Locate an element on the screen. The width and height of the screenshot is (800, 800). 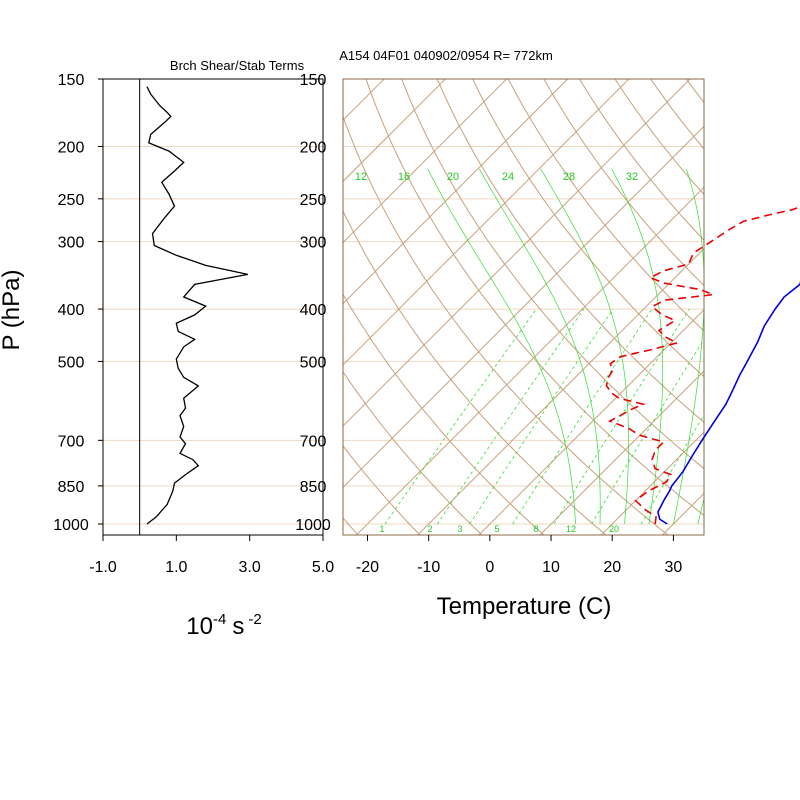
left-y-tick-label: 700 is located at coordinates (71, 441).